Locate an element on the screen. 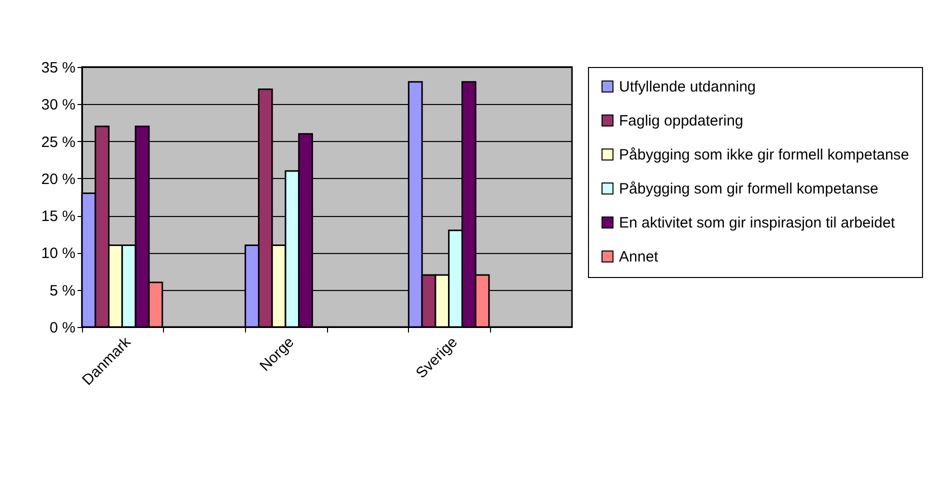 The height and width of the screenshot is (486, 952). y-tick-label: 20 % is located at coordinates (58, 179).